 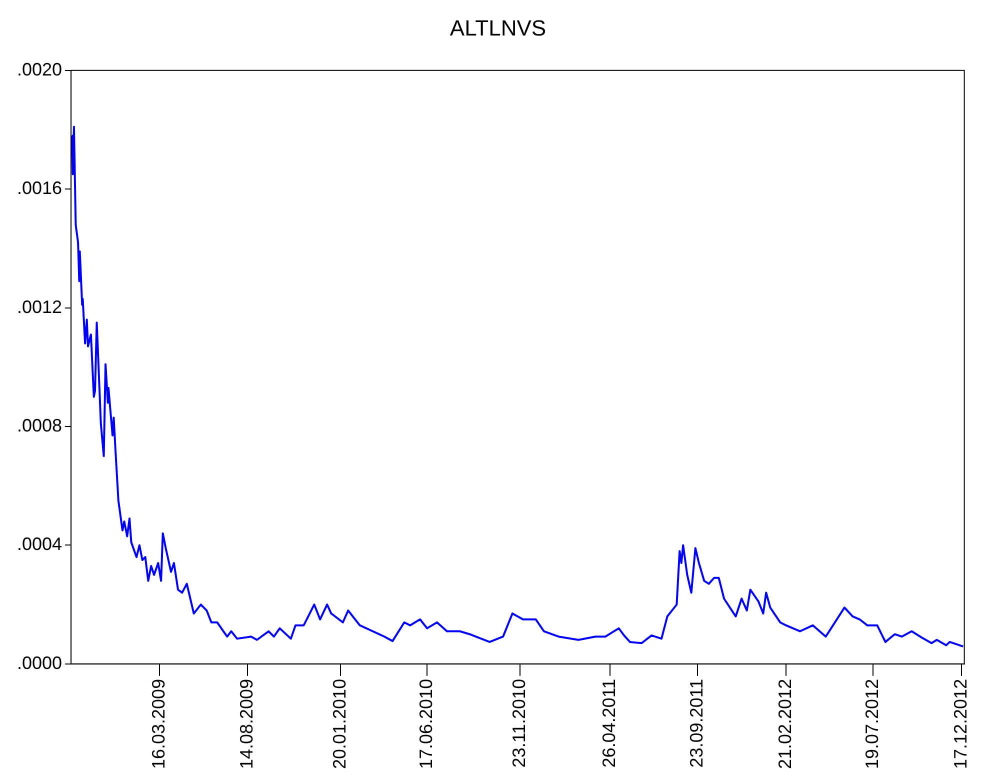 I want to click on x-tick-label: 19.07.2012, so click(x=872, y=724).